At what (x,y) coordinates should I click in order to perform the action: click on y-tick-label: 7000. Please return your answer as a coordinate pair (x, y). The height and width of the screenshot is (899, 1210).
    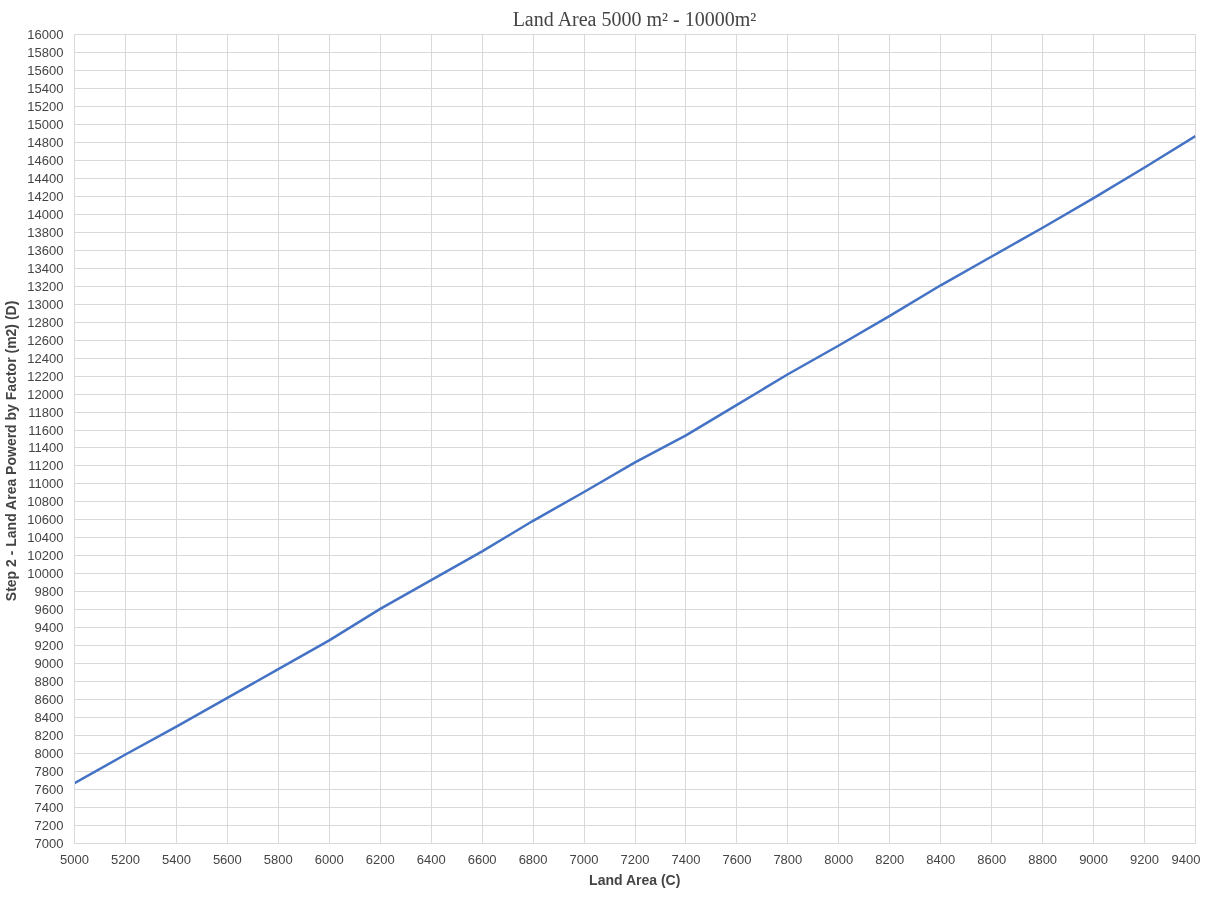
    Looking at the image, I should click on (49, 843).